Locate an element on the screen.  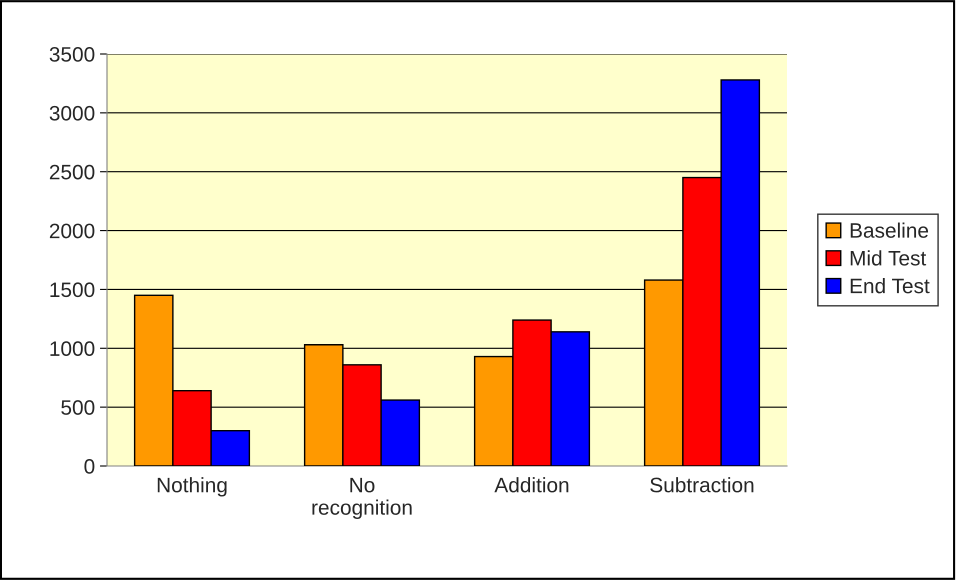
x-tick-label: Subtraction is located at coordinates (702, 484).